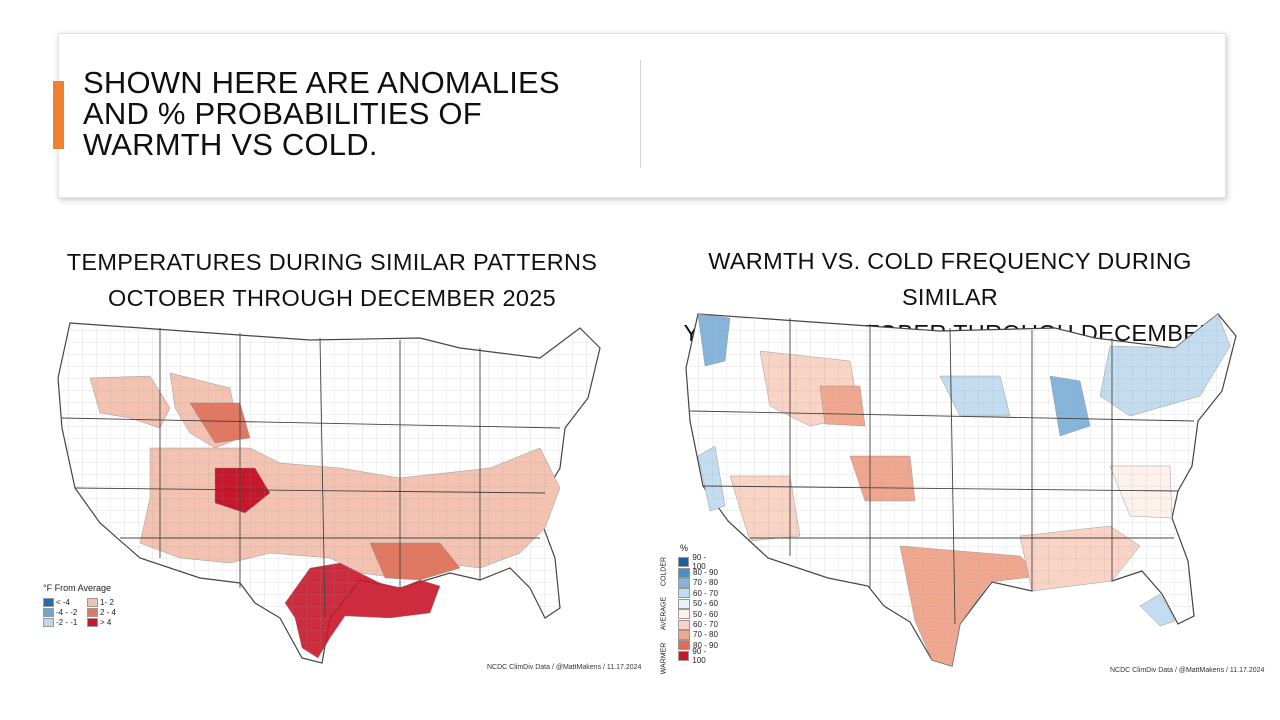  What do you see at coordinates (58, 115) in the screenshot?
I see `accent-bar` at bounding box center [58, 115].